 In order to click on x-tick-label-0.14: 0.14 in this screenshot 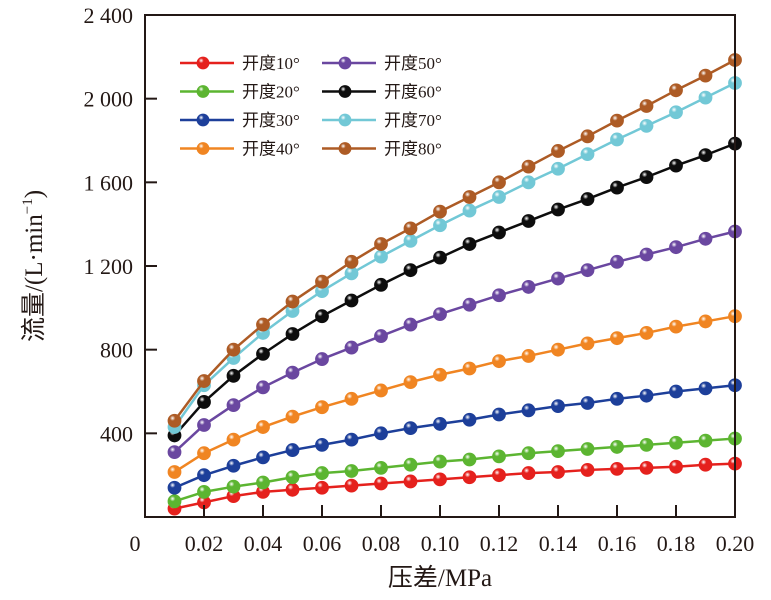, I will do `click(558, 543)`.